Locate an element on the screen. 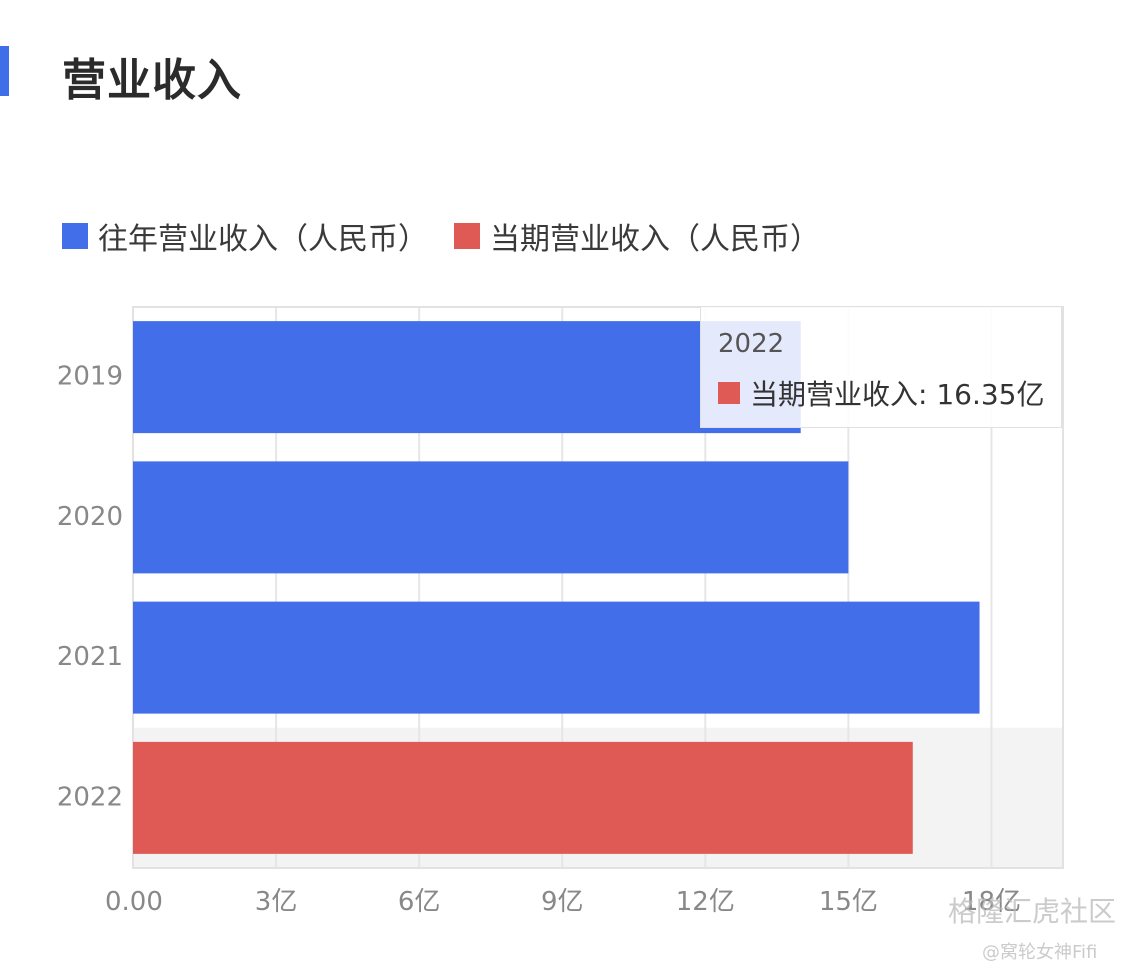  x-tick-label: 9亿 is located at coordinates (562, 902).